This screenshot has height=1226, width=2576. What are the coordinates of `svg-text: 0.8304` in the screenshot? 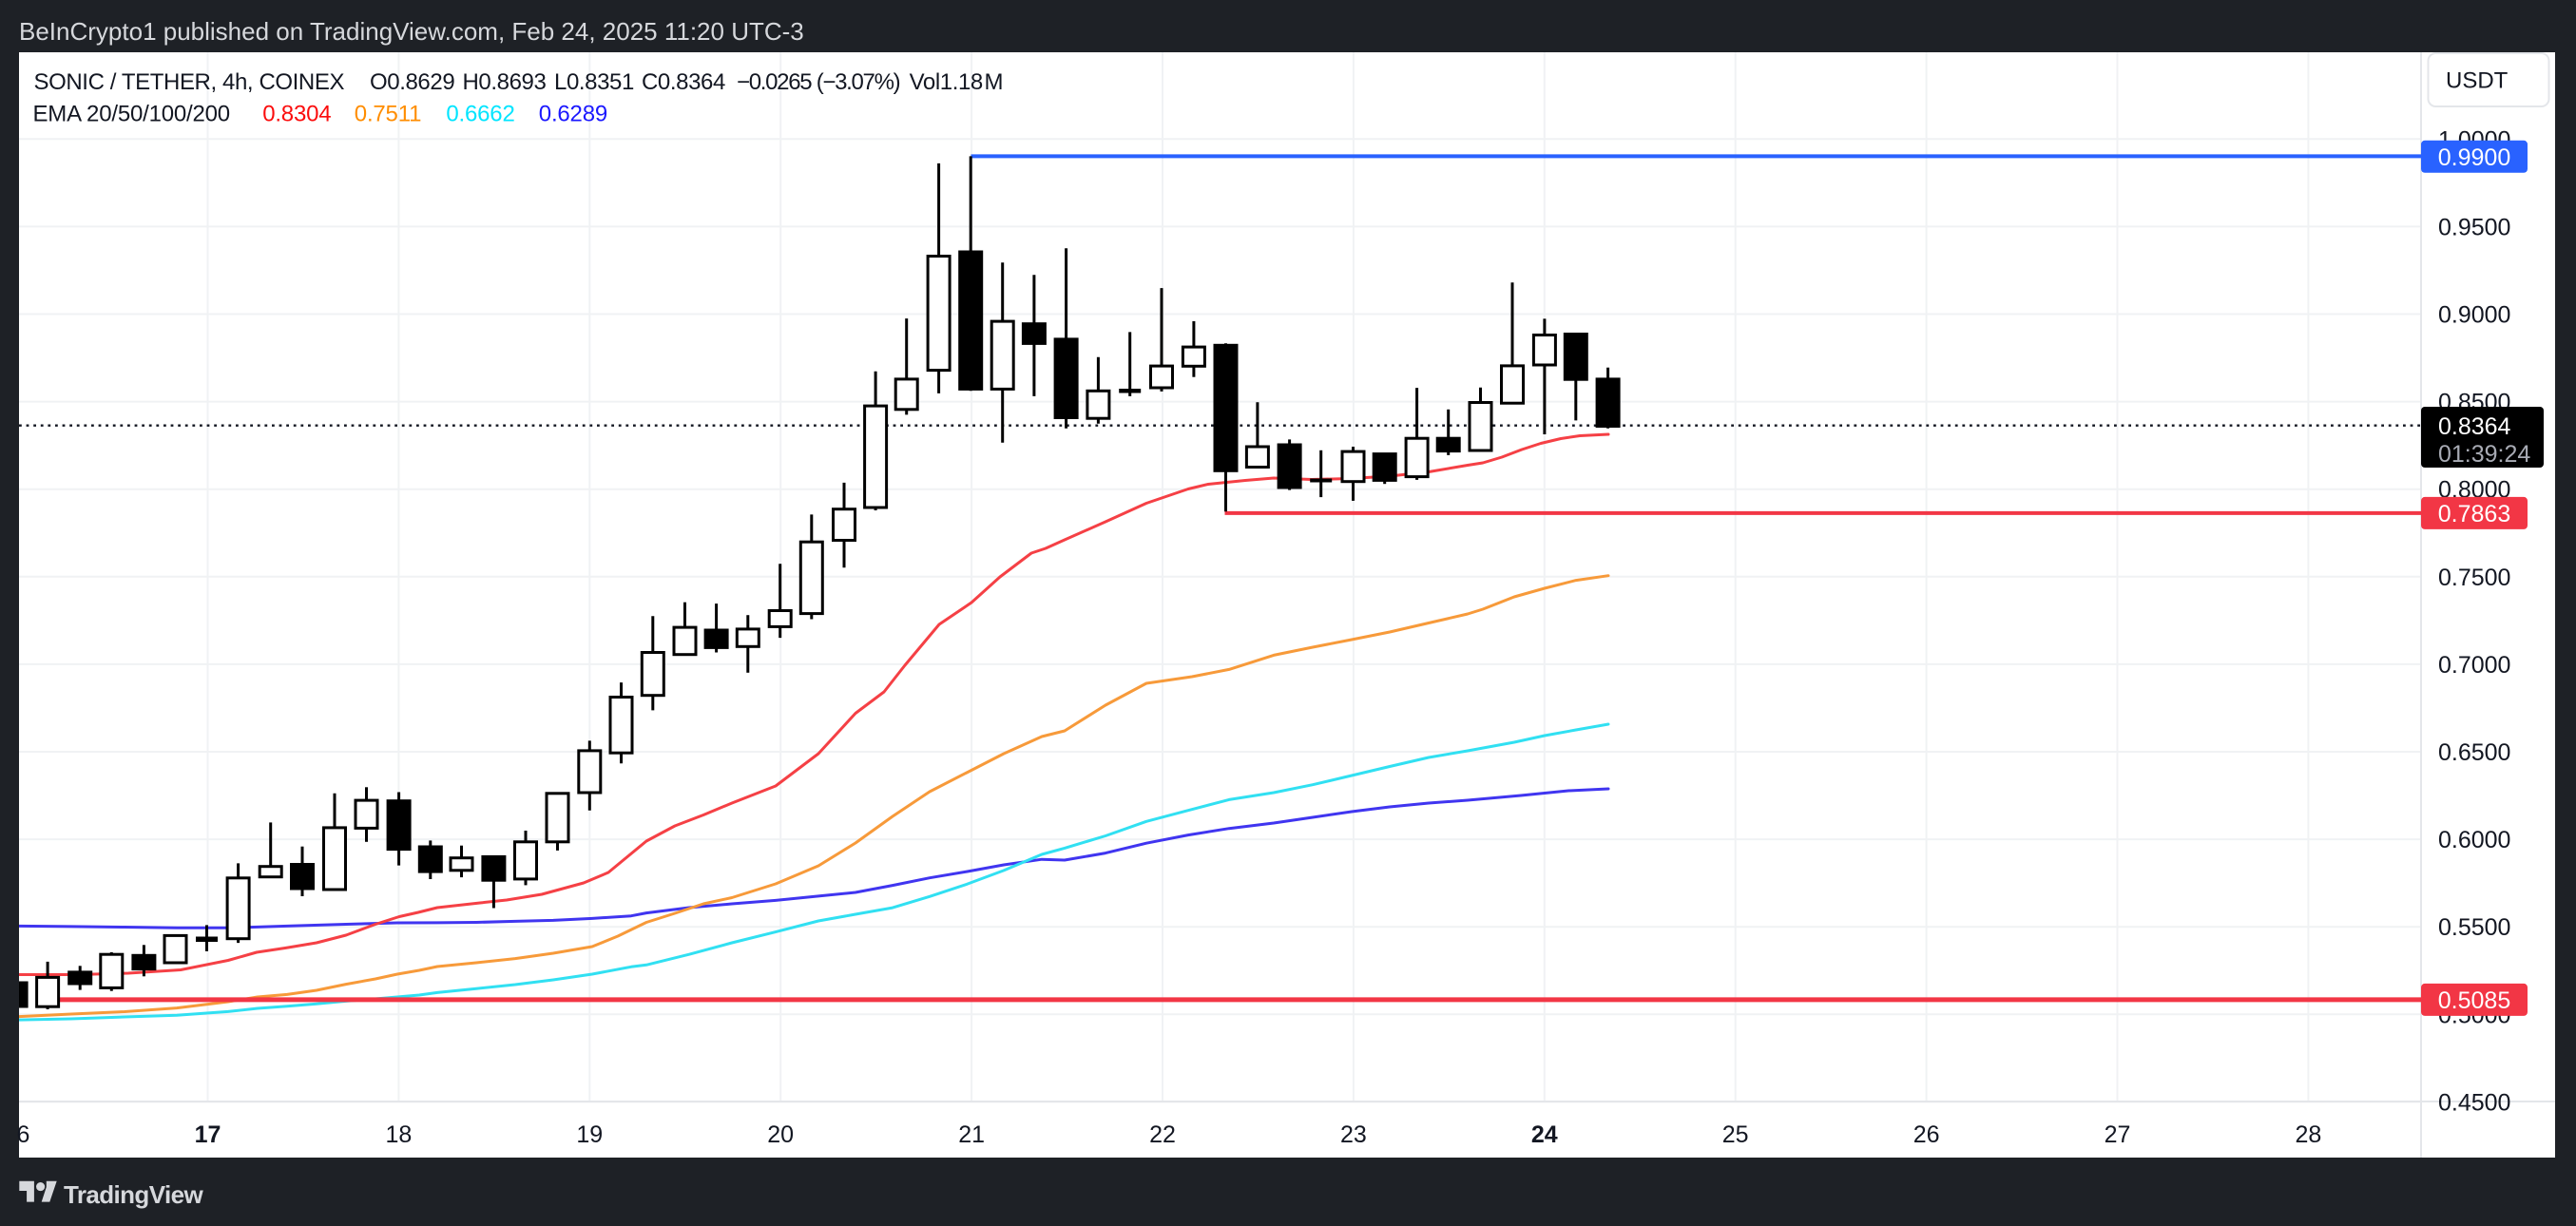 It's located at (297, 115).